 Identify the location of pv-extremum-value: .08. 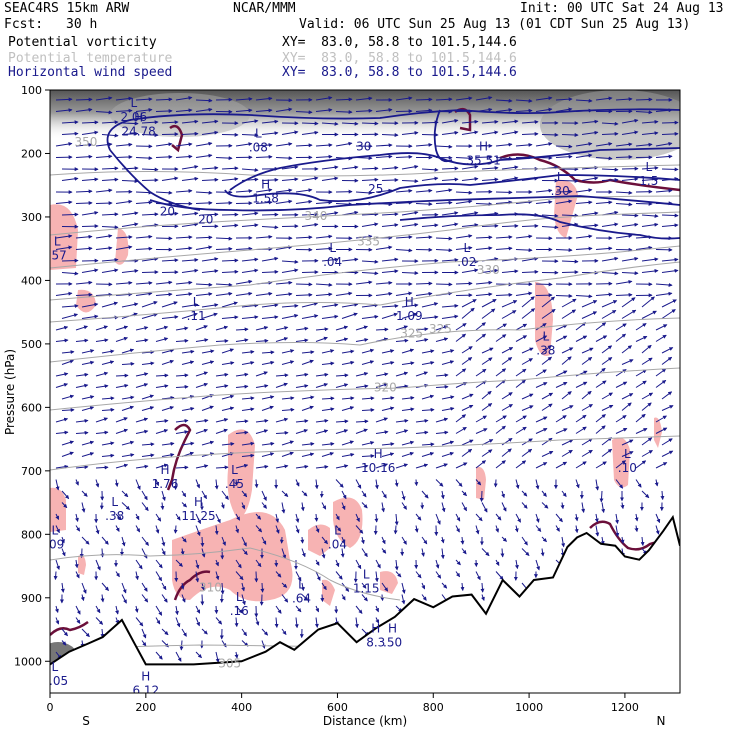
(258, 148).